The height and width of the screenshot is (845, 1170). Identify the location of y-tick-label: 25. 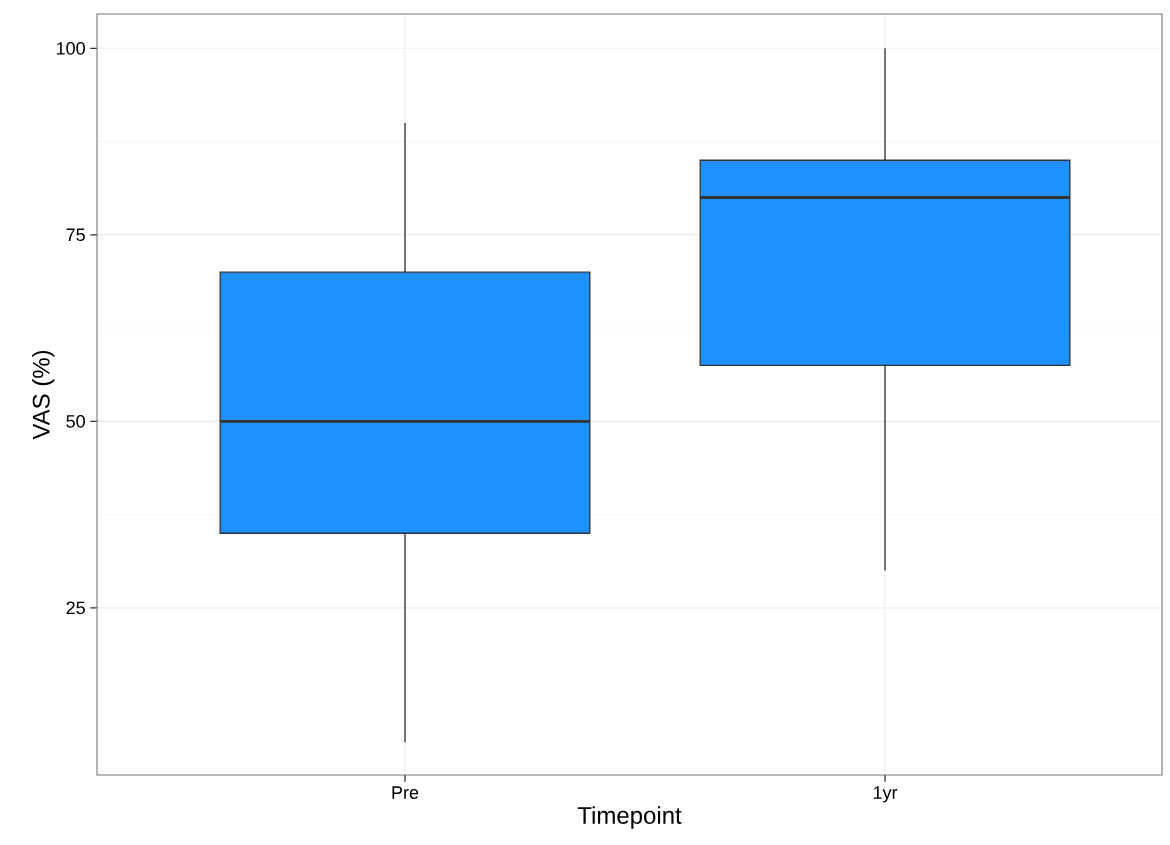
(75, 608).